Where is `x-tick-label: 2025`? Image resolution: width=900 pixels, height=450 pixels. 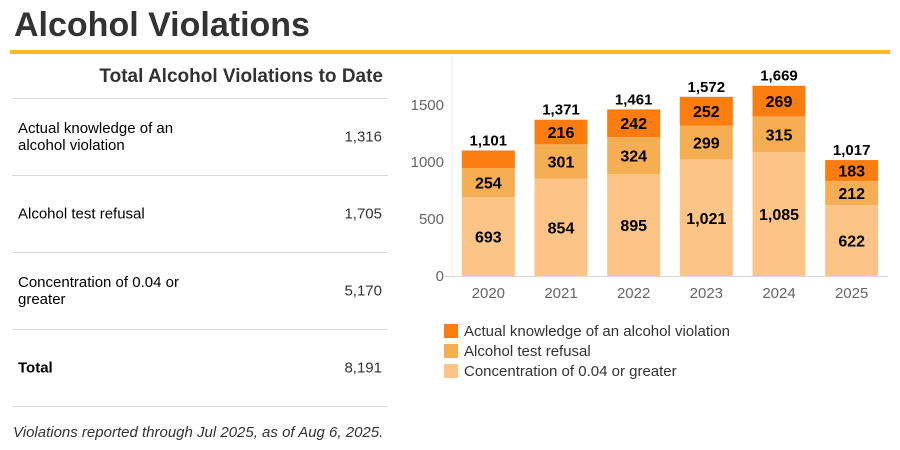
x-tick-label: 2025 is located at coordinates (851, 293).